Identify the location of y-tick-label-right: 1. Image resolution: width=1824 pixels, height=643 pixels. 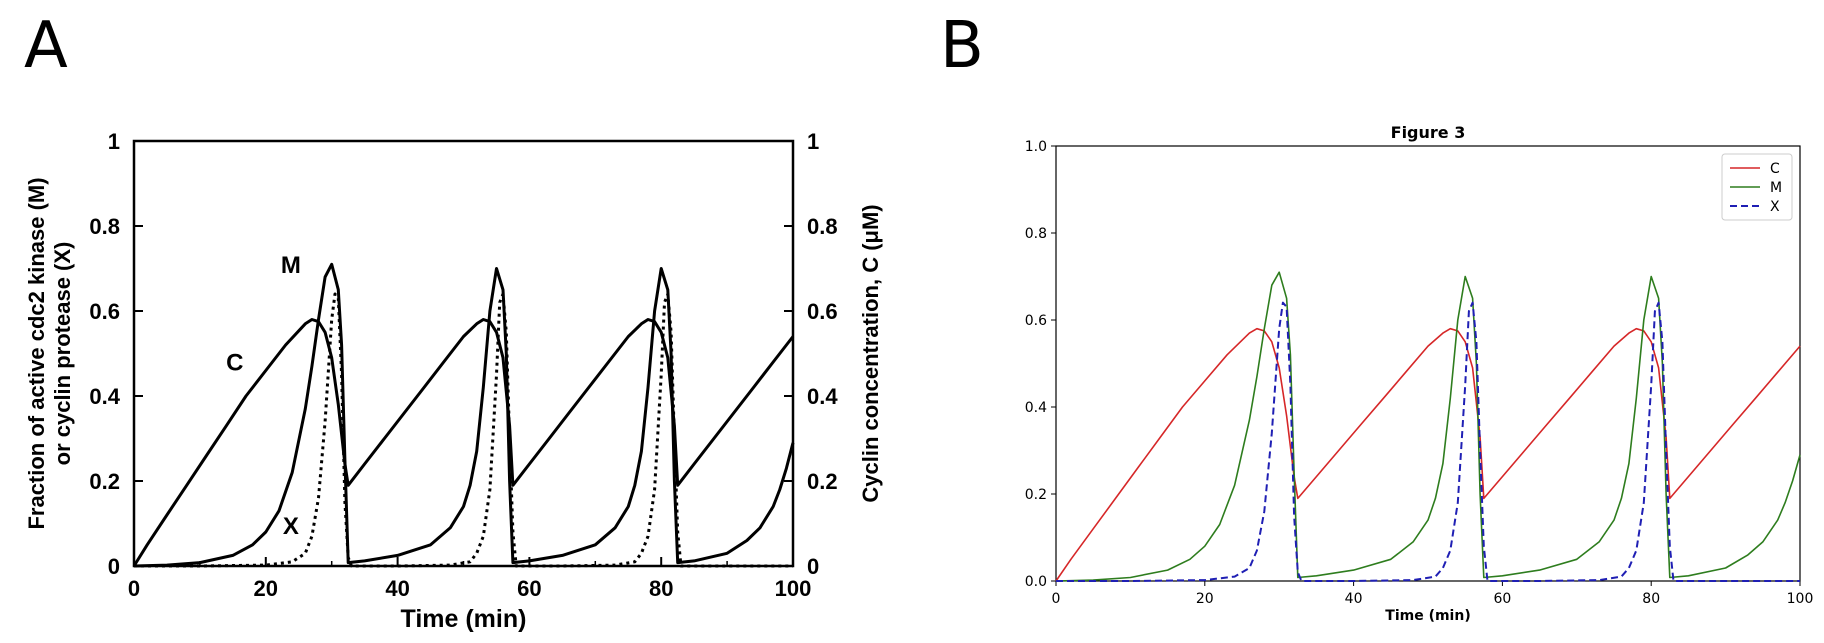
(813, 141).